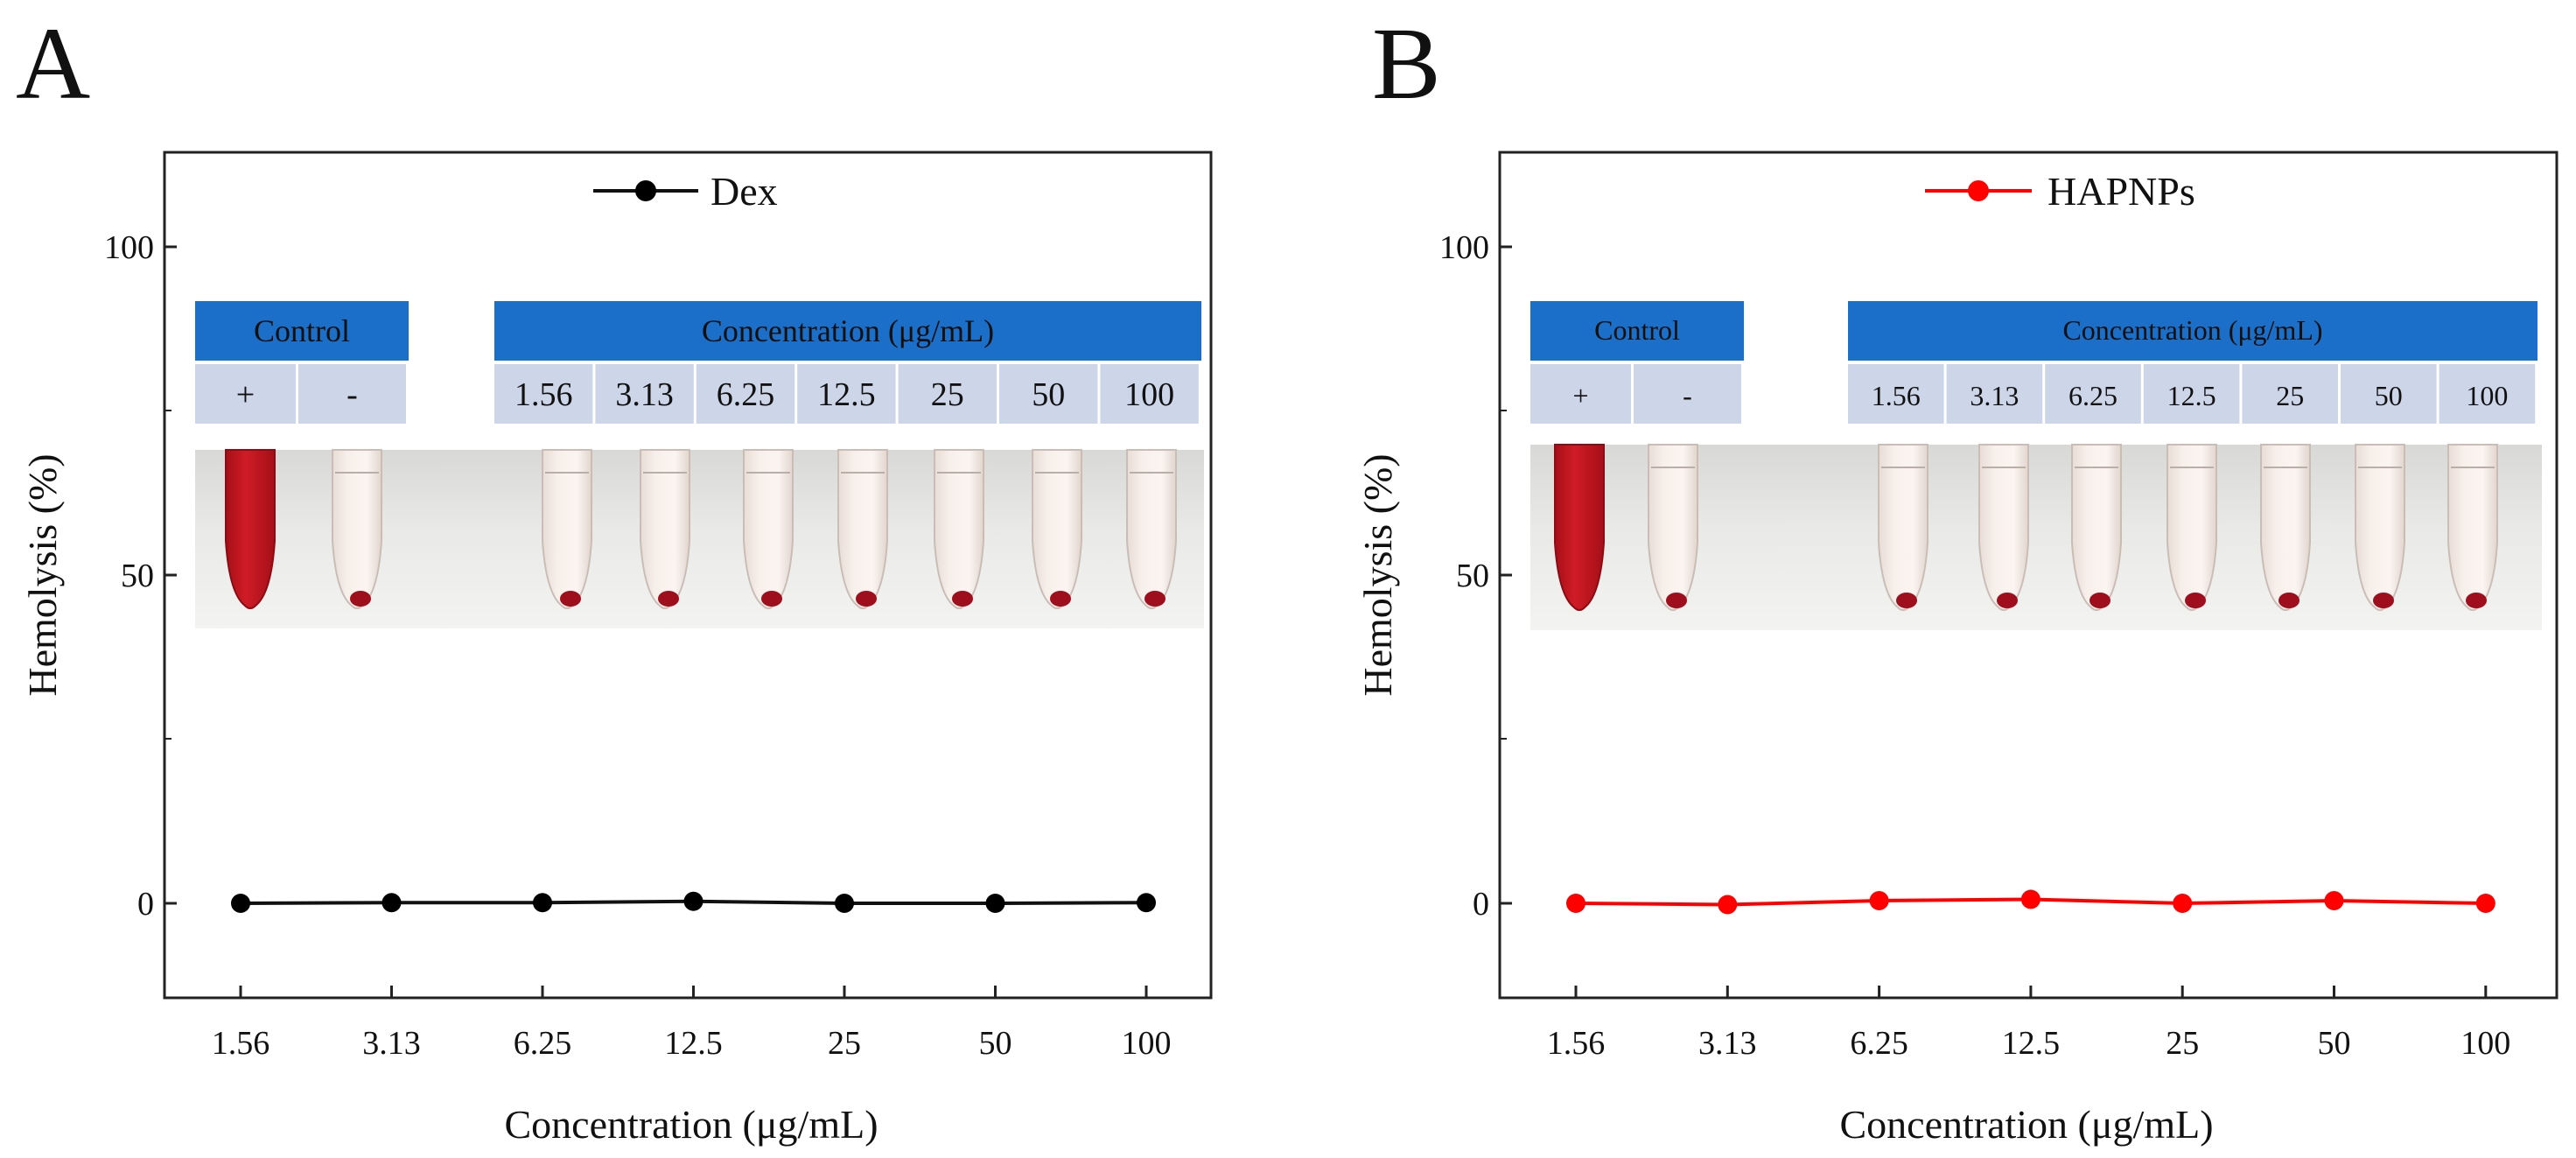 The width and height of the screenshot is (2576, 1158). I want to click on panel-b-legend: HAPNPs, so click(2060, 191).